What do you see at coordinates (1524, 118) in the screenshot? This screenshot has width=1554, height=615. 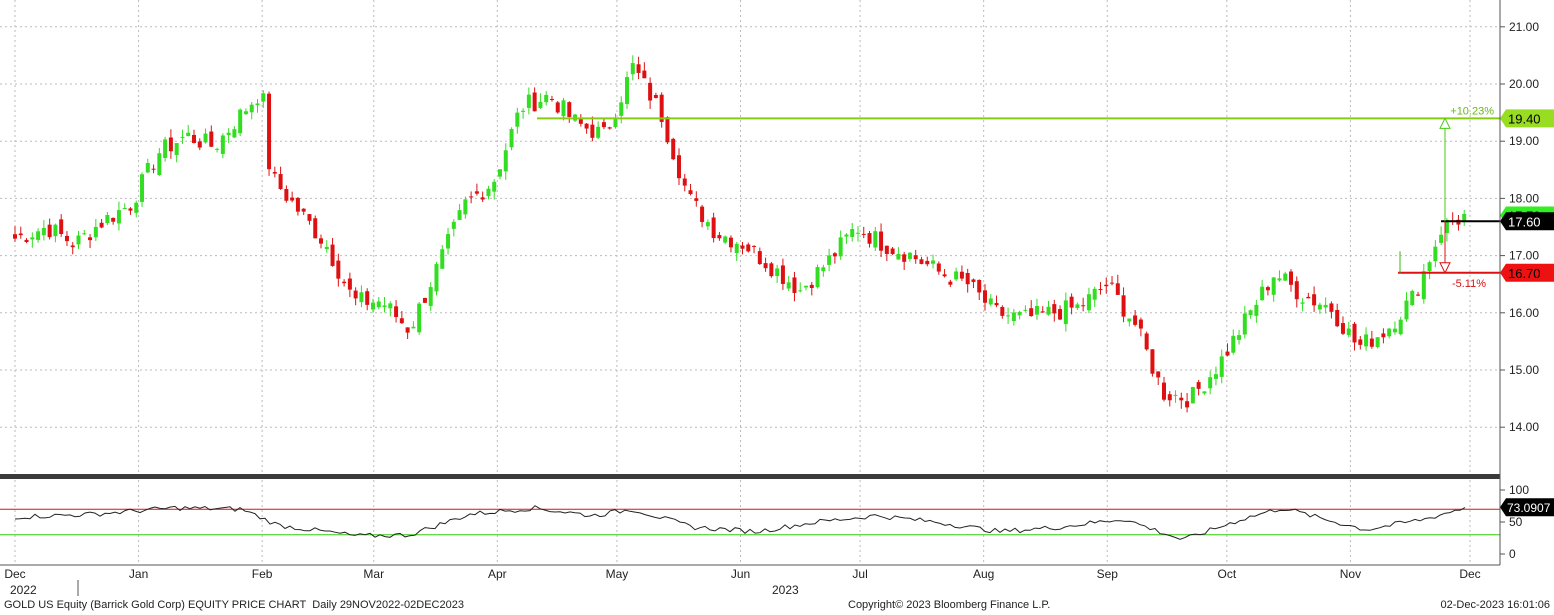 I see `svg-text: 19.40` at bounding box center [1524, 118].